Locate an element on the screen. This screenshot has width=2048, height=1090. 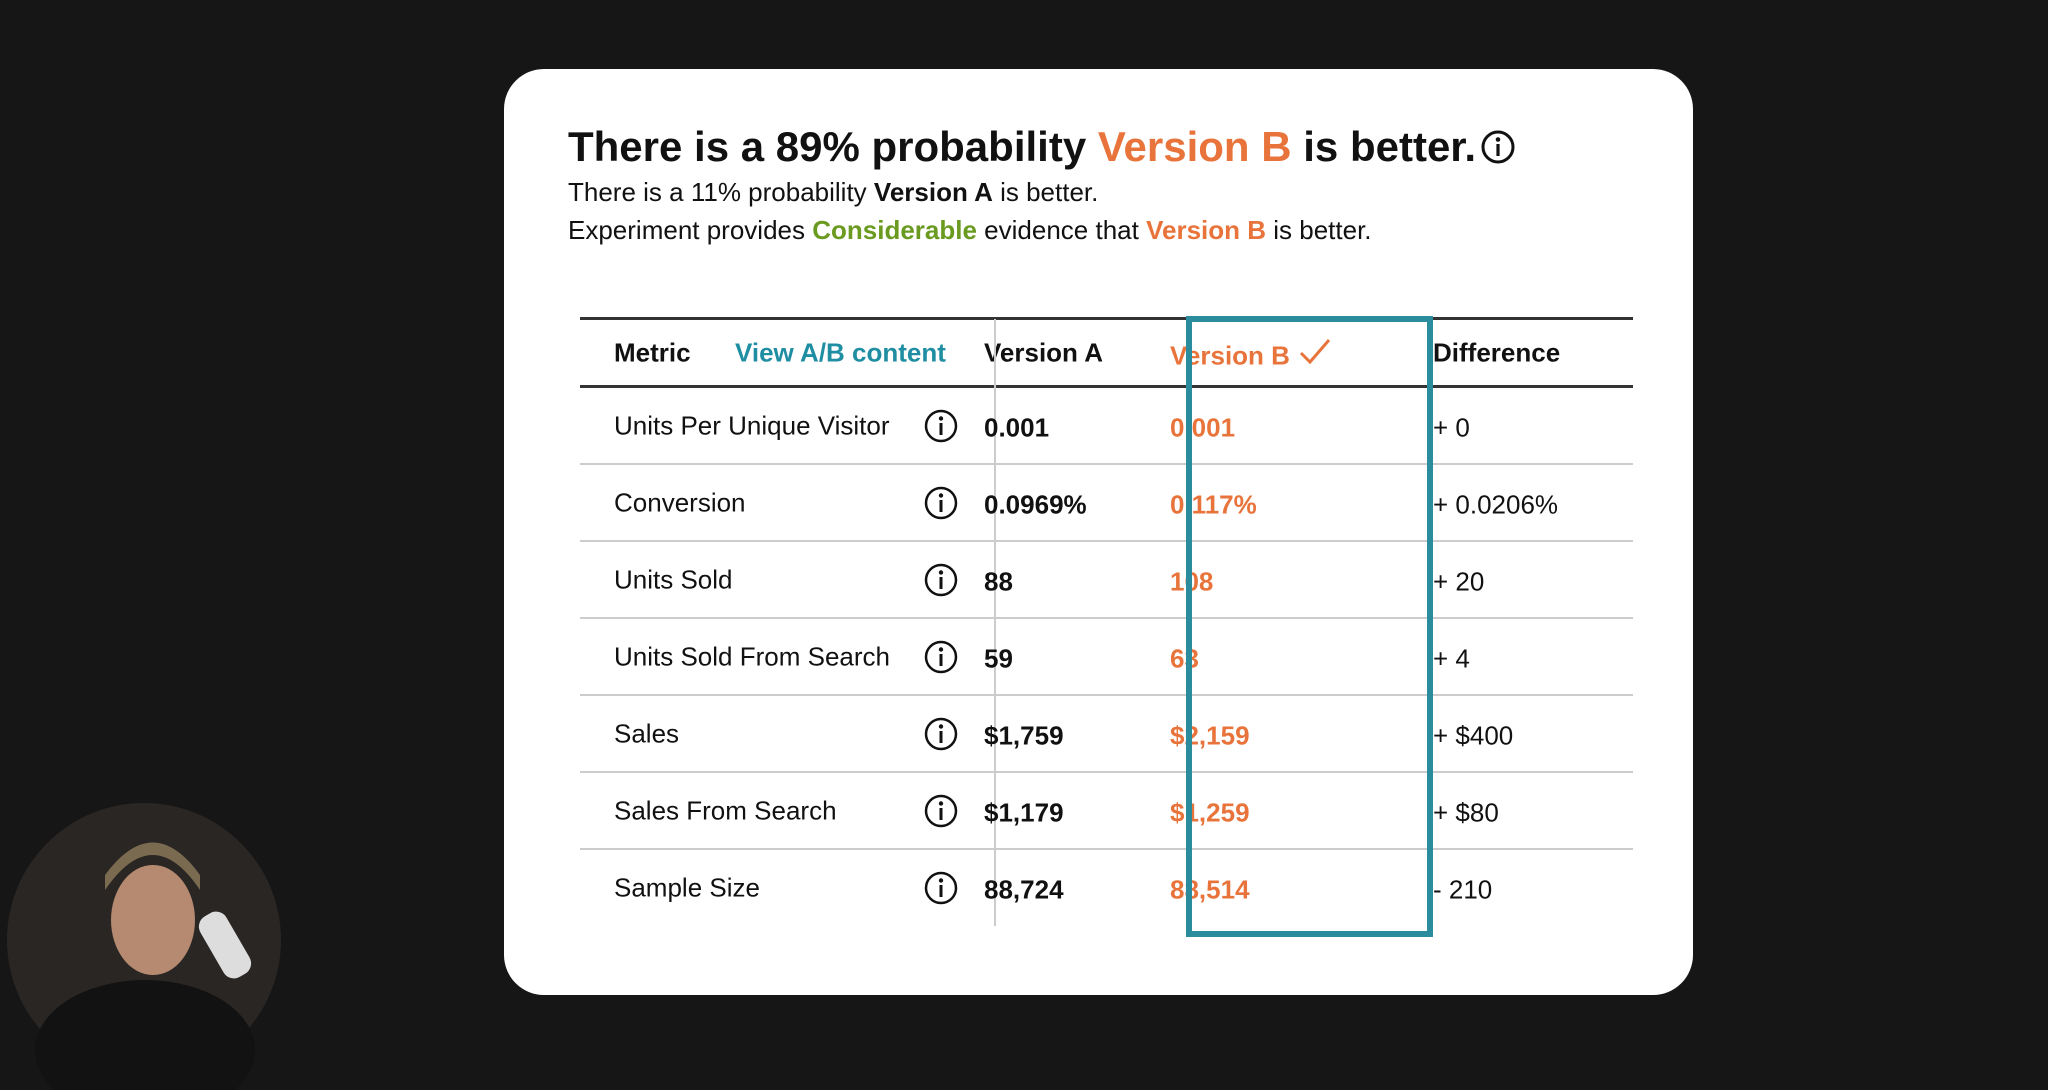
metric-name: Conversion is located at coordinates (680, 502).